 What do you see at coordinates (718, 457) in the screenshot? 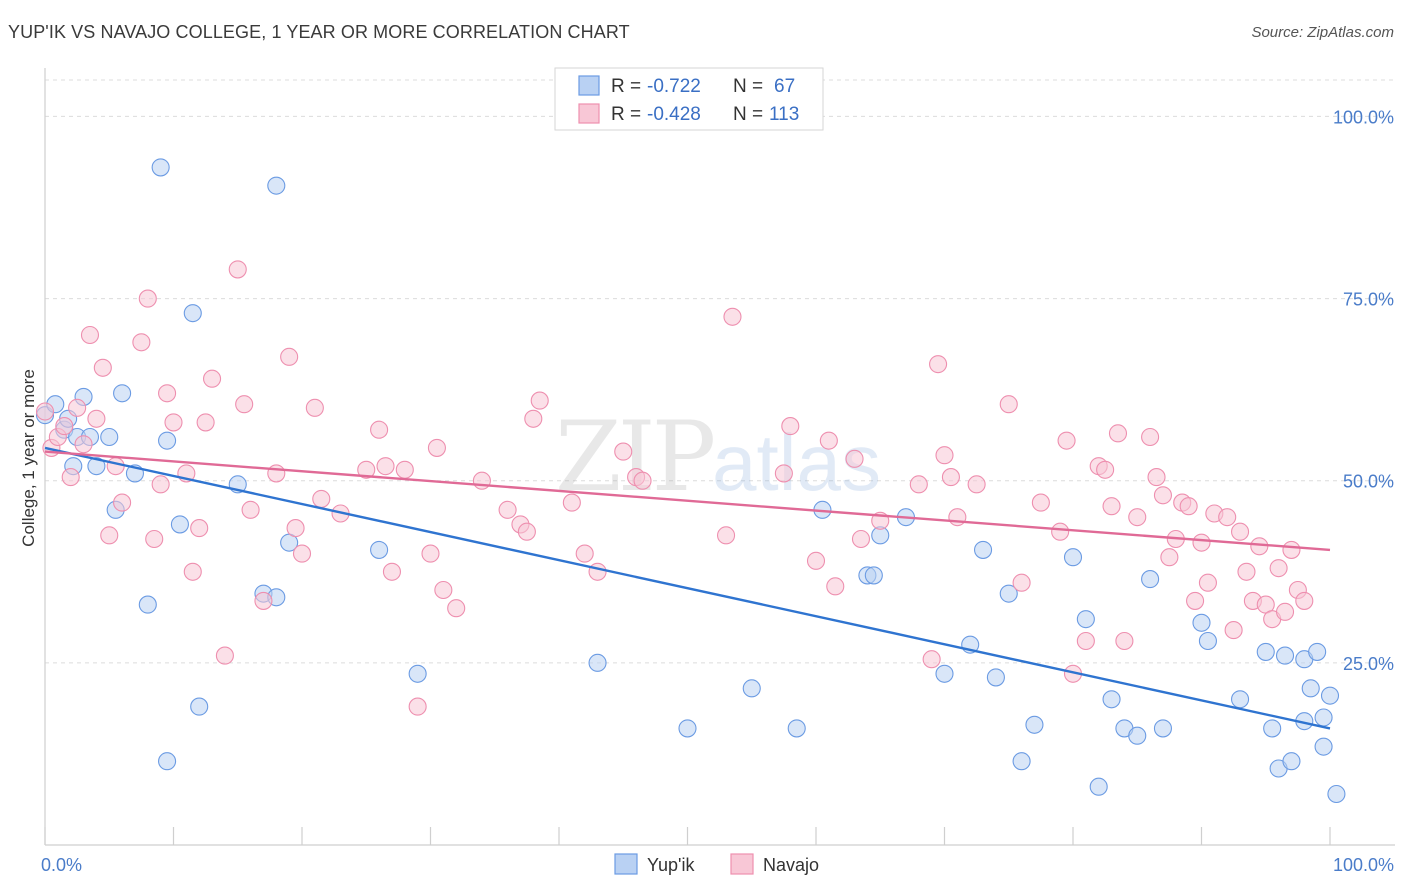
I see `watermark: ZIP atlas` at bounding box center [718, 457].